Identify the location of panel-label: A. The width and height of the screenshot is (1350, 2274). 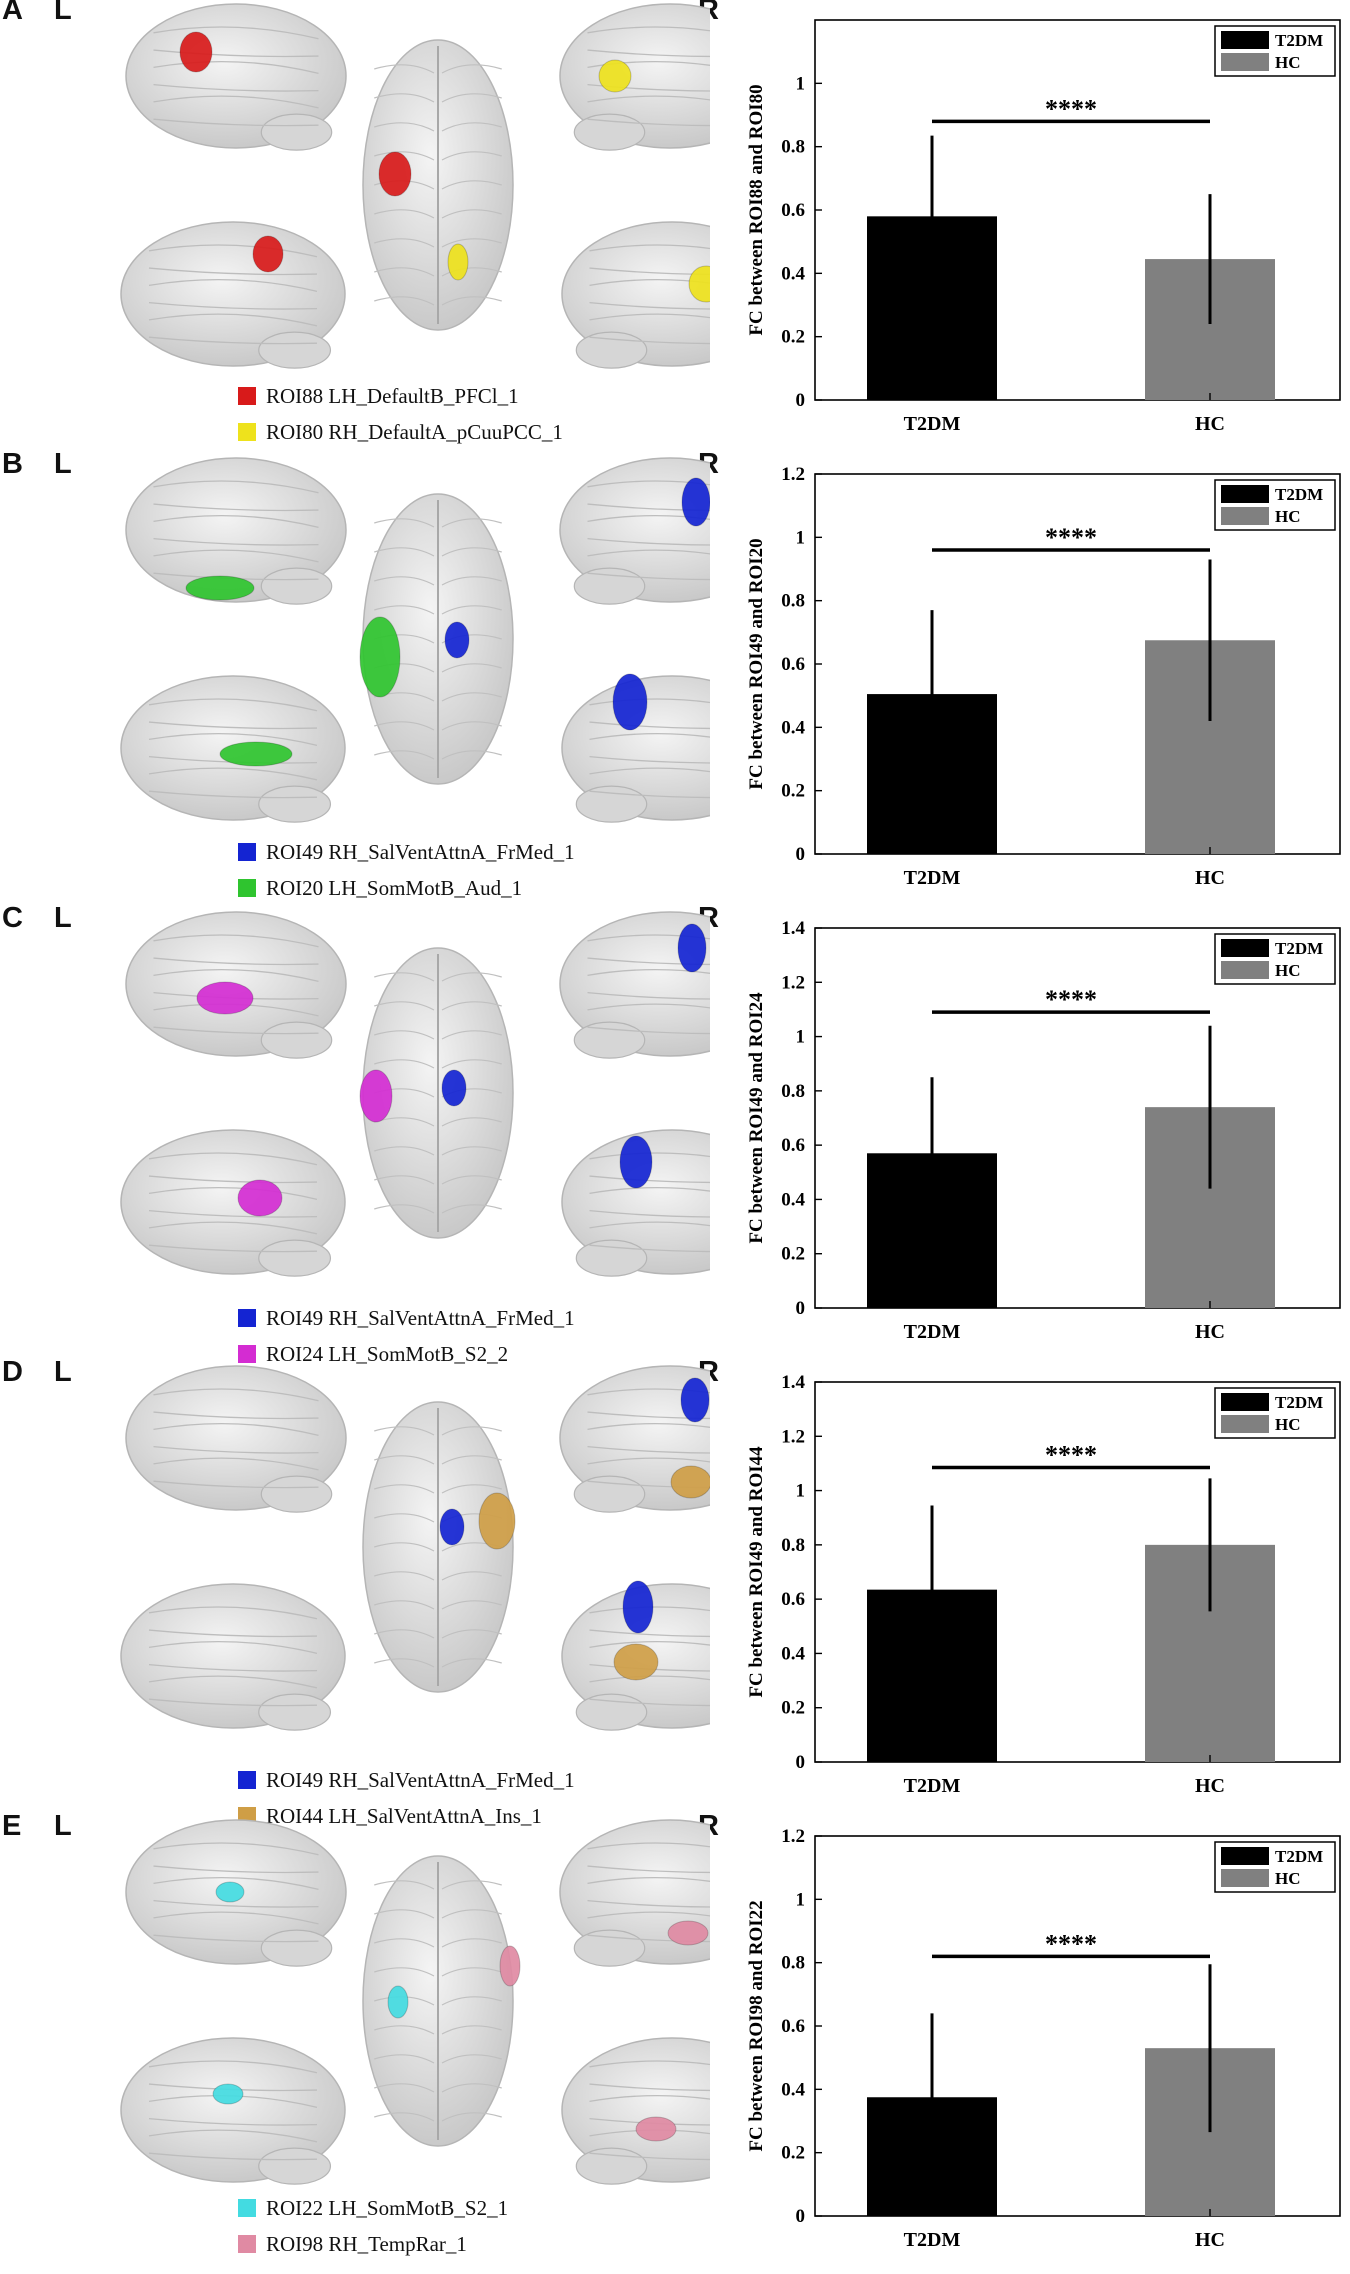
(12, 13).